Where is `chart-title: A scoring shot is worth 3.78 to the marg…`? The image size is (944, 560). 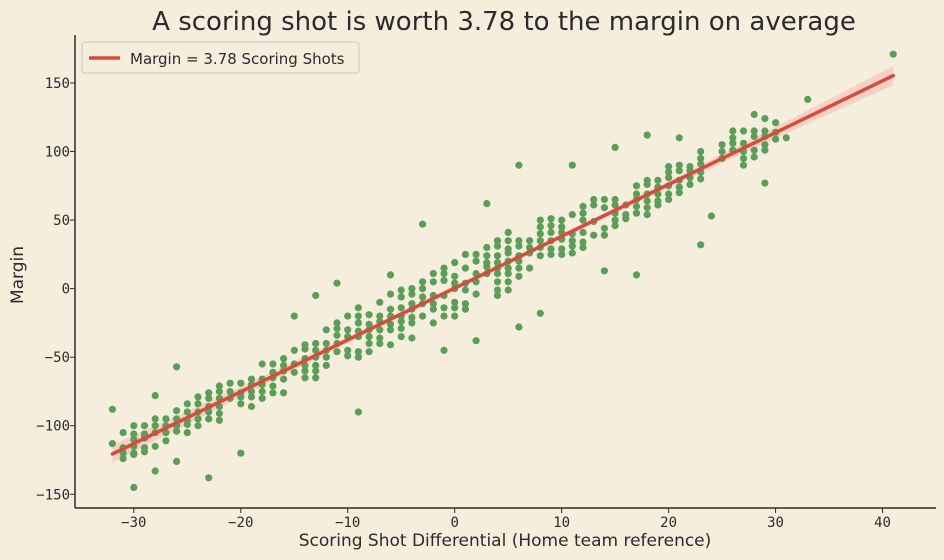
chart-title: A scoring shot is worth 3.78 to the marg… is located at coordinates (504, 22).